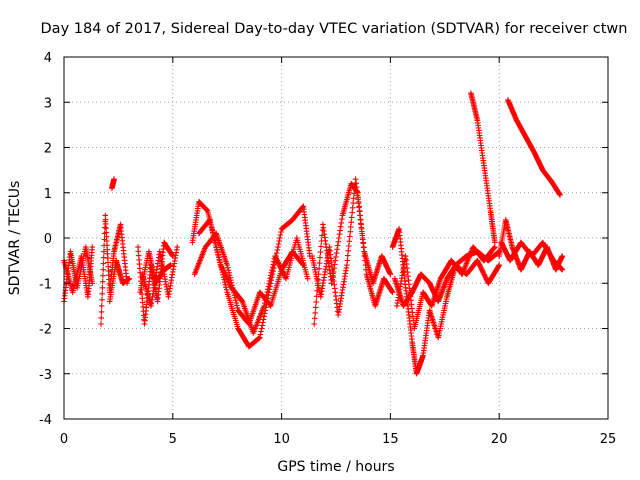 The width and height of the screenshot is (640, 480). Describe the element at coordinates (335, 467) in the screenshot. I see `x-axis-label: GPS time / hours` at that location.